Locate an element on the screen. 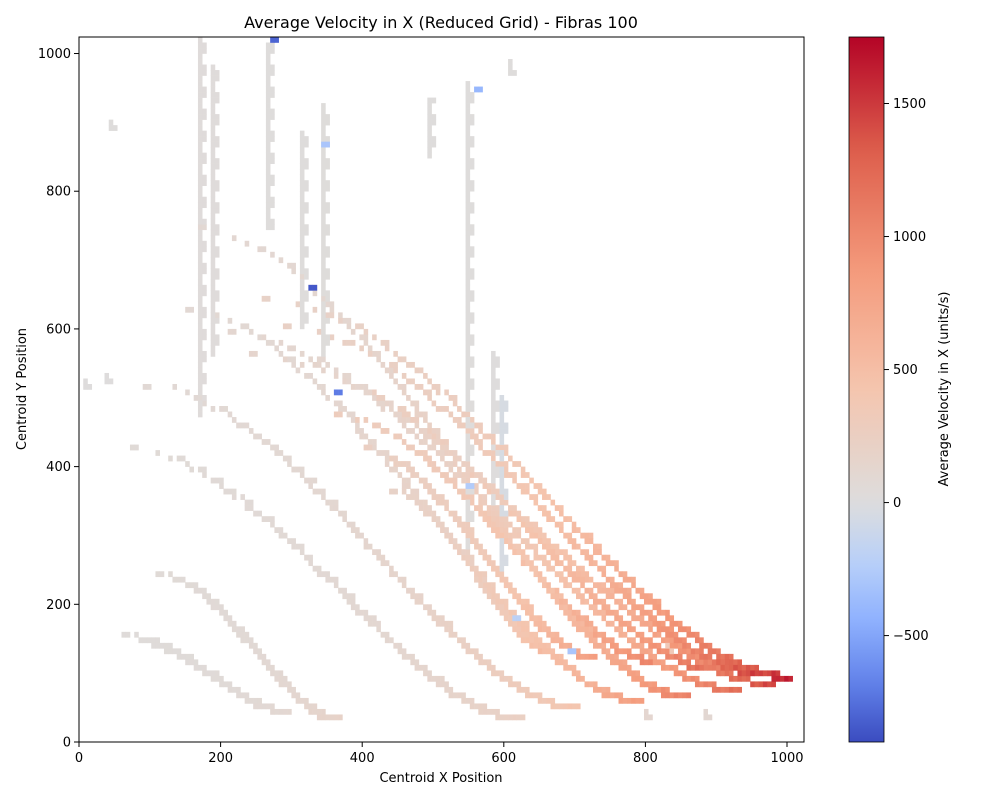  y-tick-label: 400 is located at coordinates (58, 467).